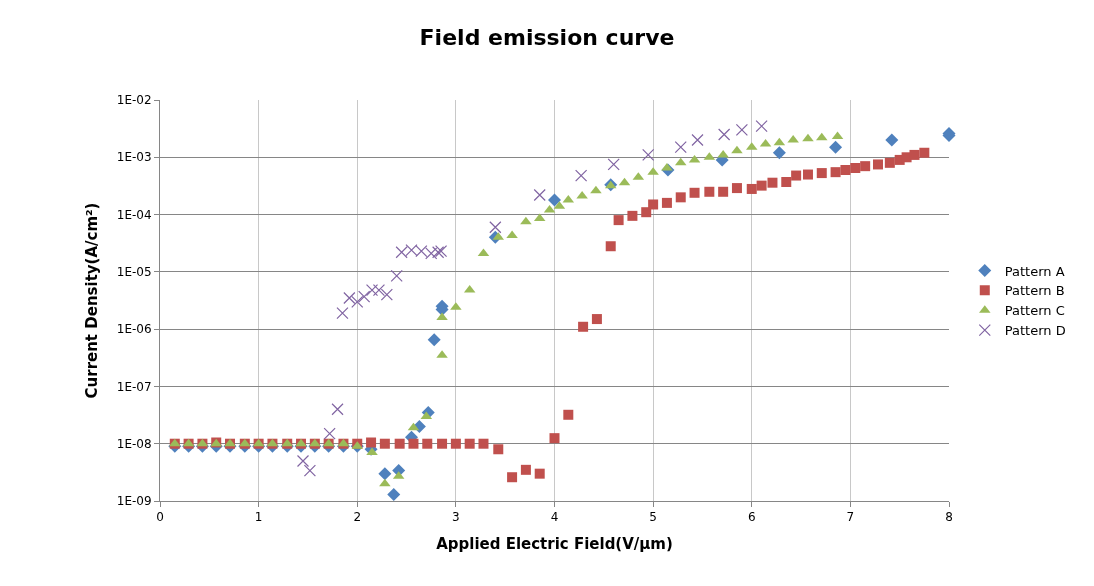 The height and width of the screenshot is (586, 1094). I want to click on legend-label: Pattern A, so click(1034, 271).